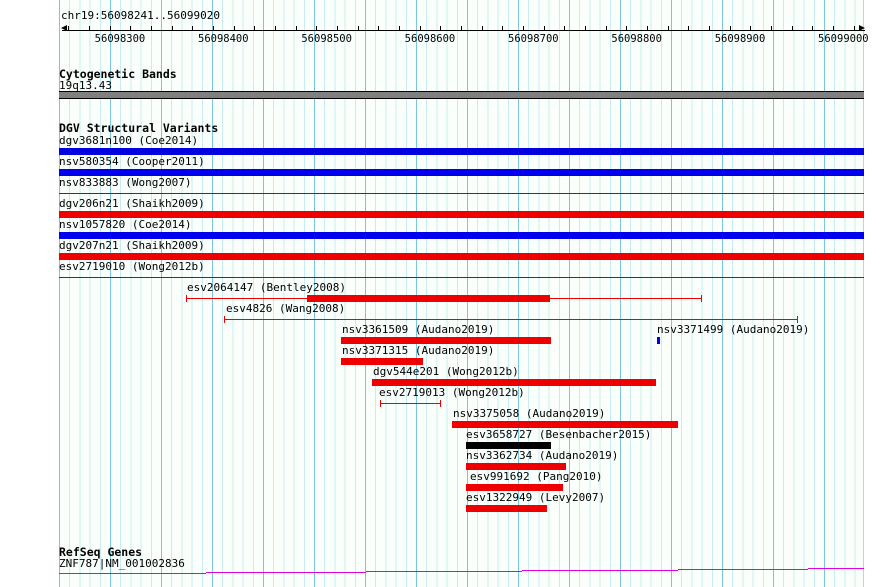  Describe the element at coordinates (120, 39) in the screenshot. I see `ruler-tick-label: 56098300` at that location.